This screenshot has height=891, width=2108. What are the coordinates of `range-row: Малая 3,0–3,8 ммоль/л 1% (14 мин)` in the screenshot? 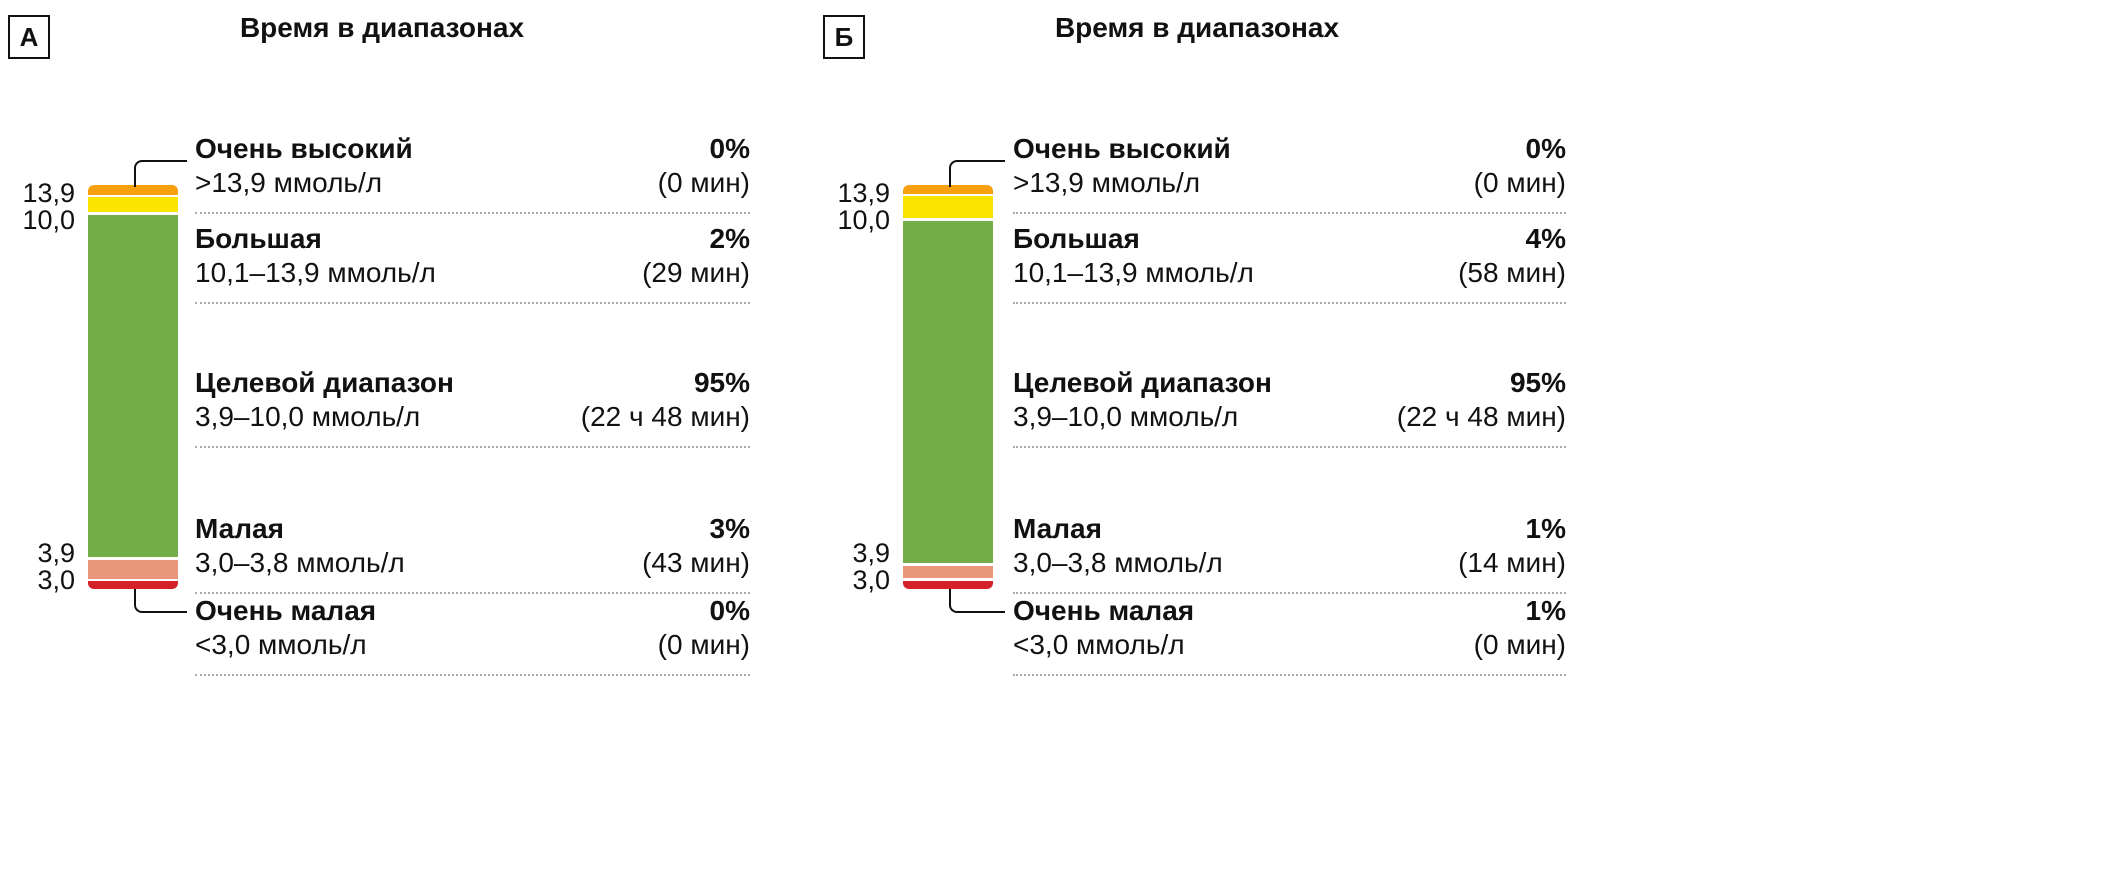 It's located at (1289, 553).